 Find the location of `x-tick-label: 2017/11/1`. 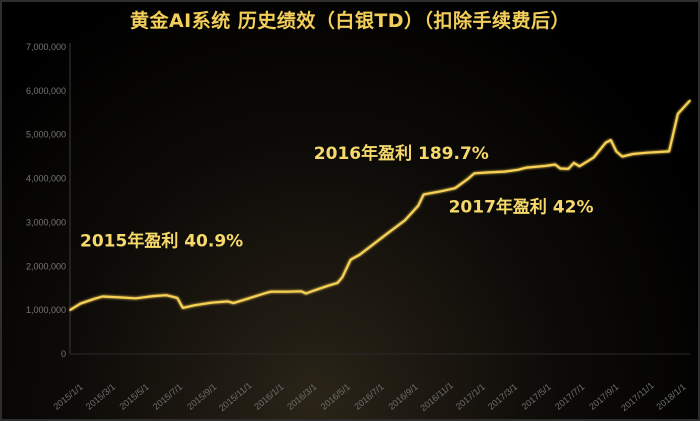

x-tick-label: 2017/11/1 is located at coordinates (637, 396).